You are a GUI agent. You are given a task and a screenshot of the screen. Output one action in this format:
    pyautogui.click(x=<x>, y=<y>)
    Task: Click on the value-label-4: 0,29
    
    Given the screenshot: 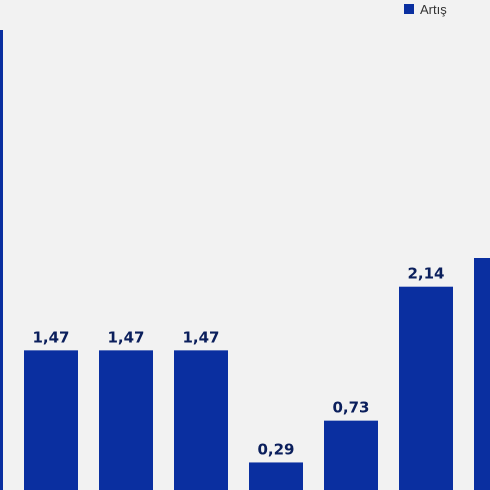 What is the action you would take?
    pyautogui.click(x=275, y=449)
    